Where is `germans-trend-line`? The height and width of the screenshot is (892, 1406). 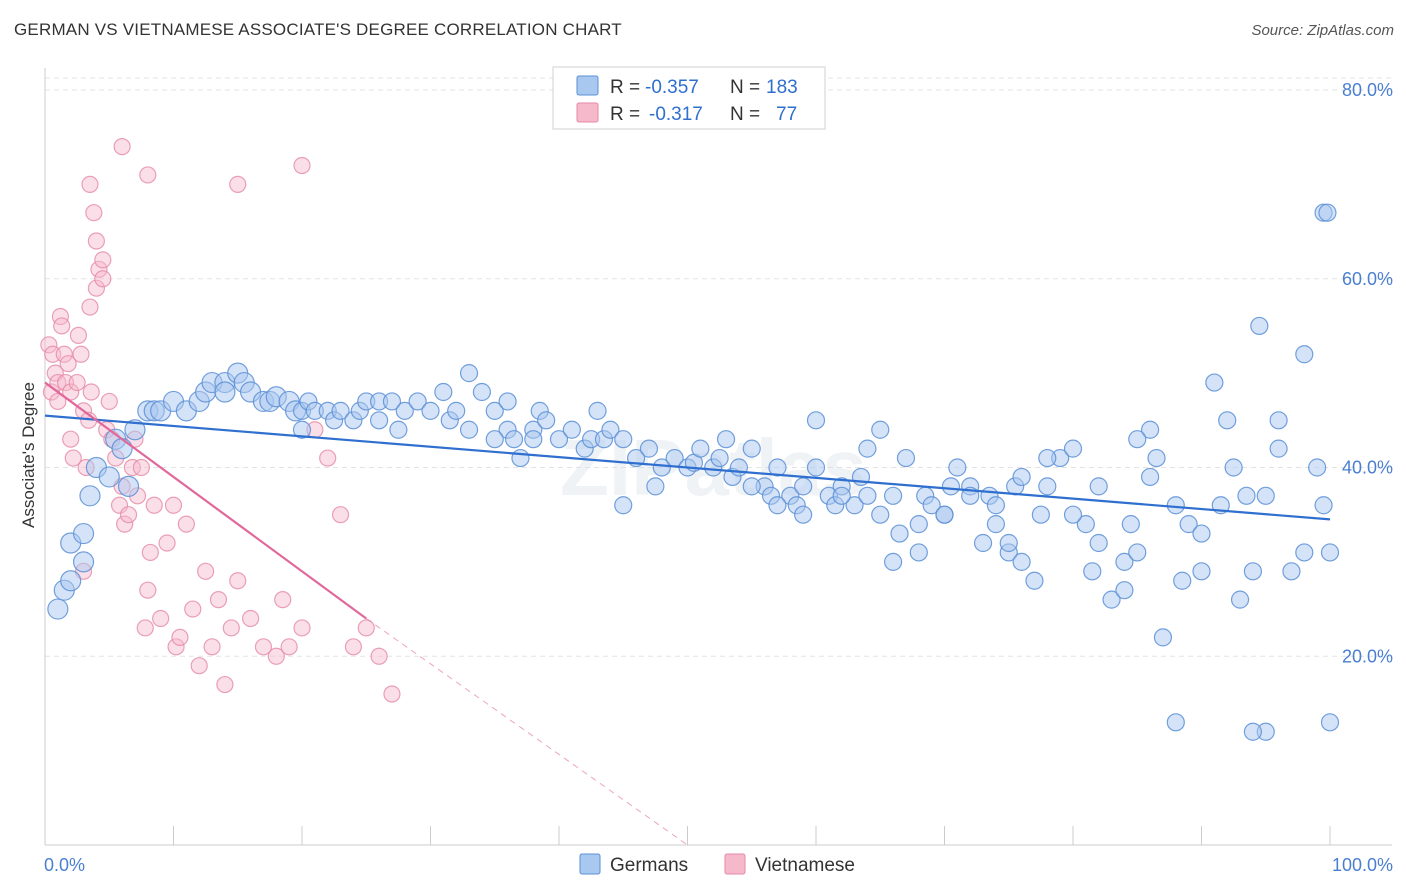
germans-trend-line is located at coordinates (687, 467).